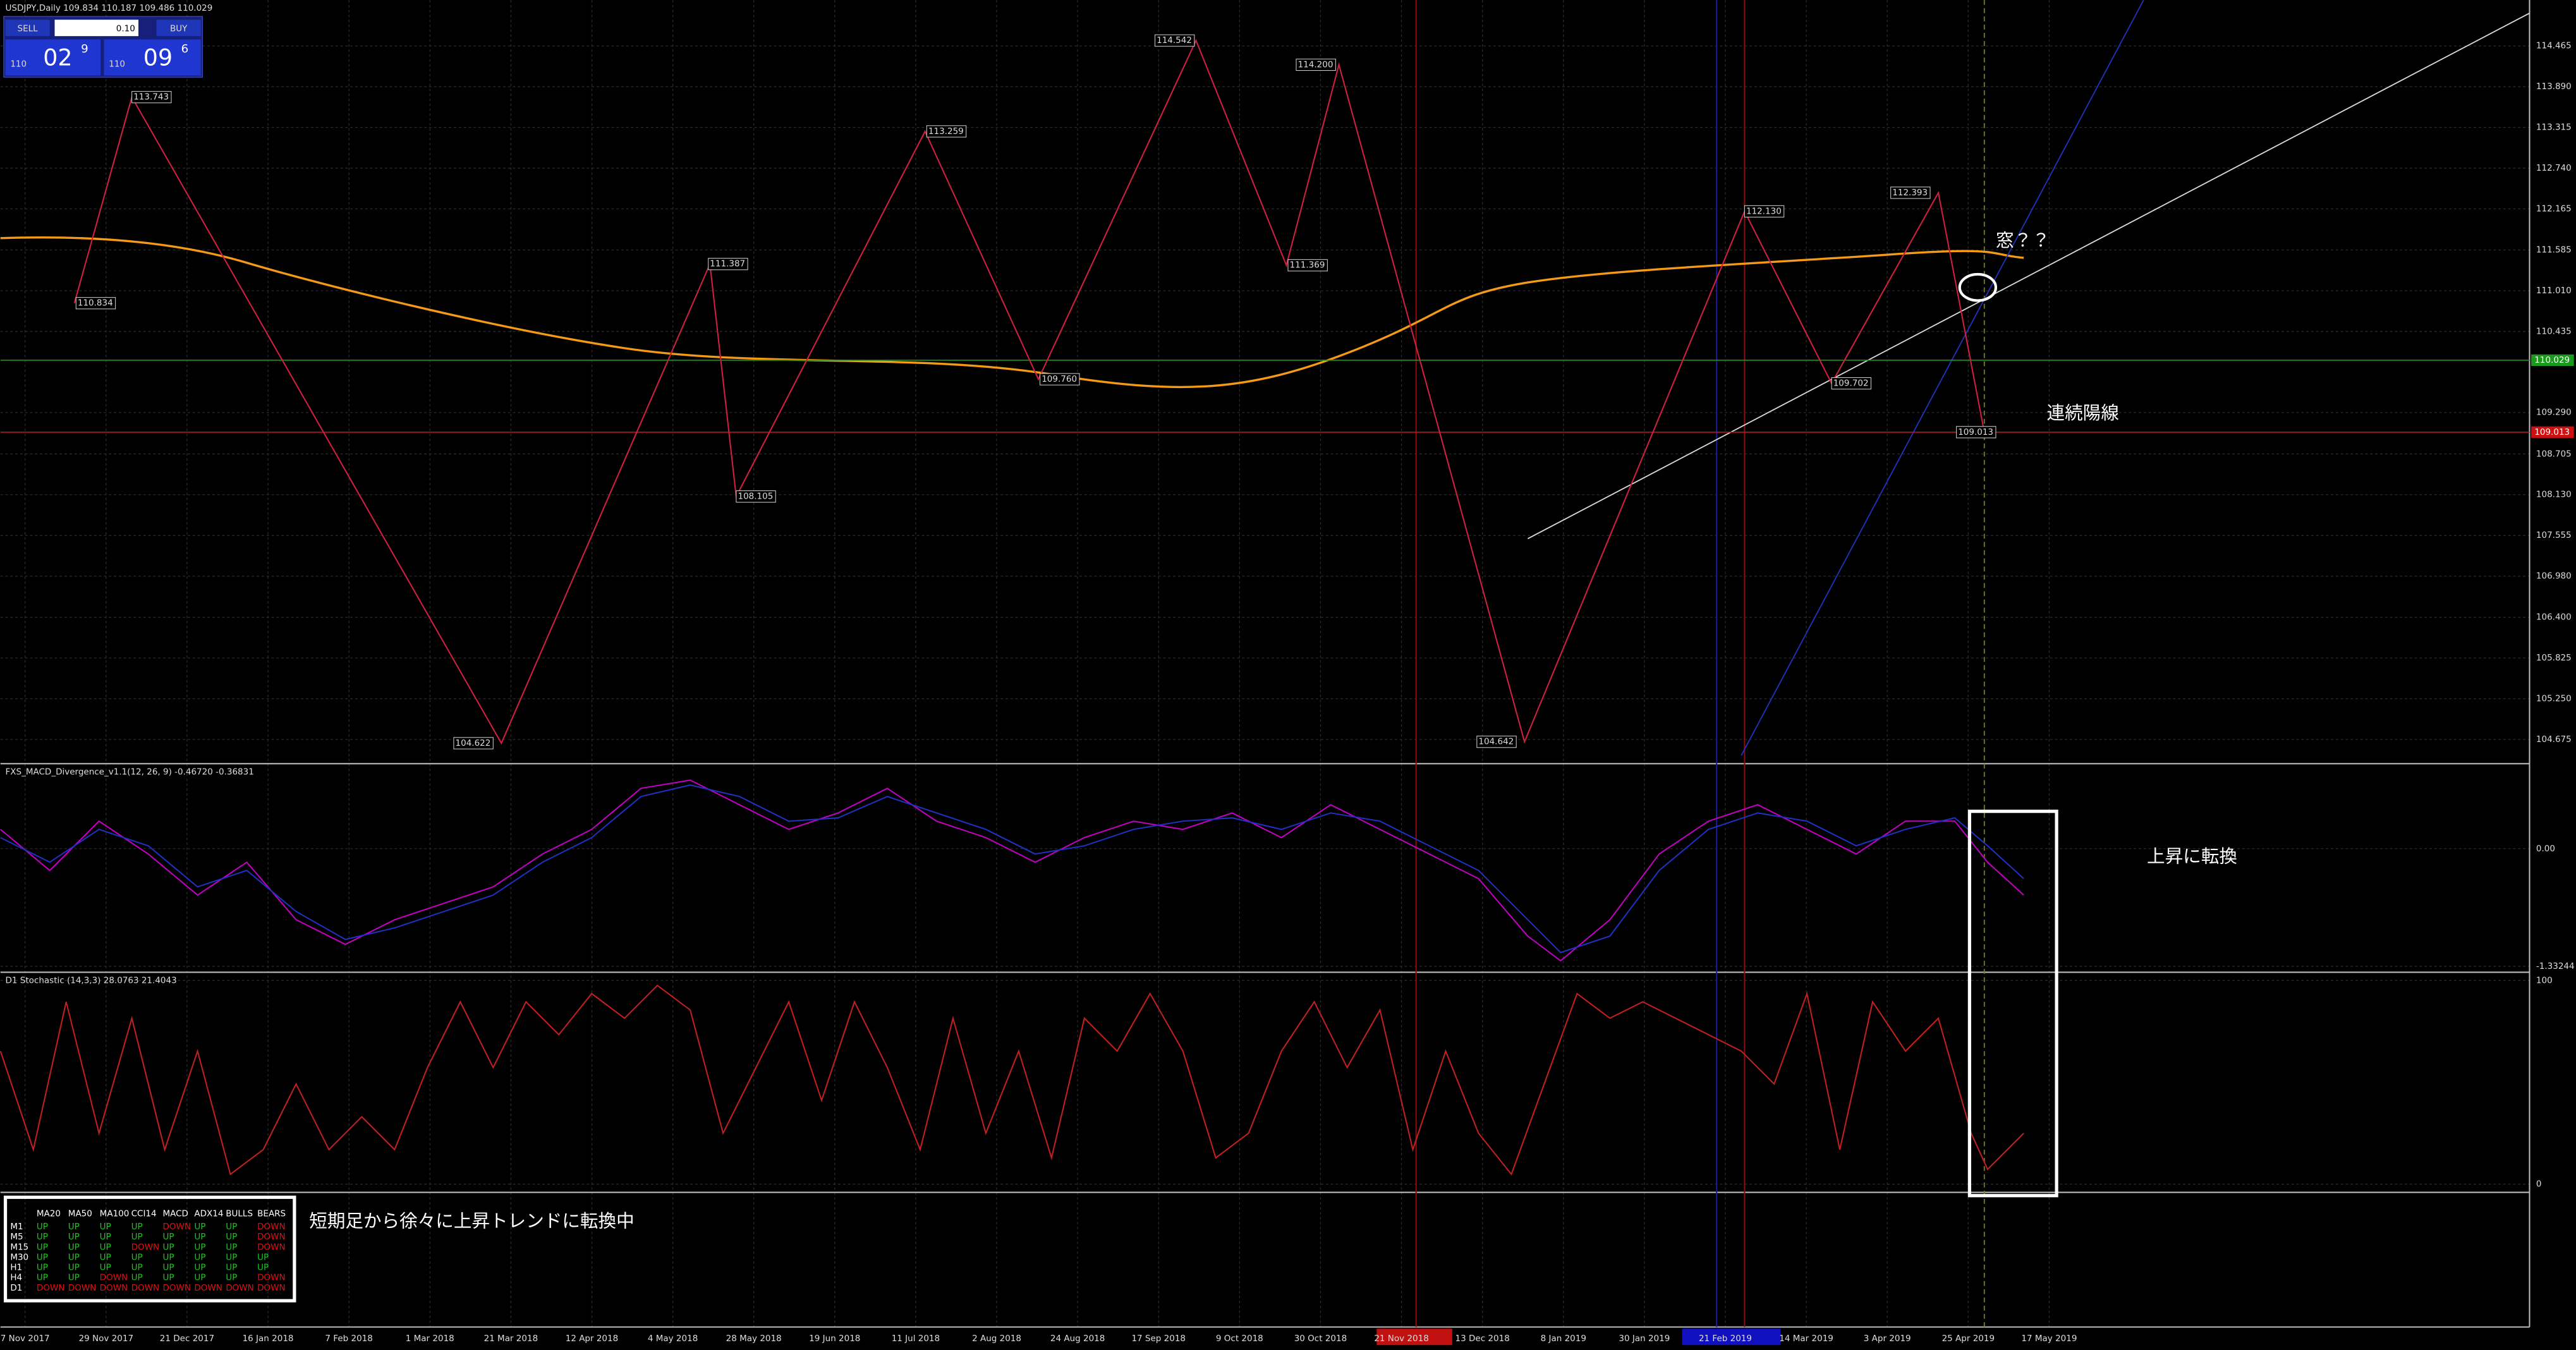 The width and height of the screenshot is (2576, 1350). What do you see at coordinates (2554, 739) in the screenshot?
I see `y-tick-label: 104.675` at bounding box center [2554, 739].